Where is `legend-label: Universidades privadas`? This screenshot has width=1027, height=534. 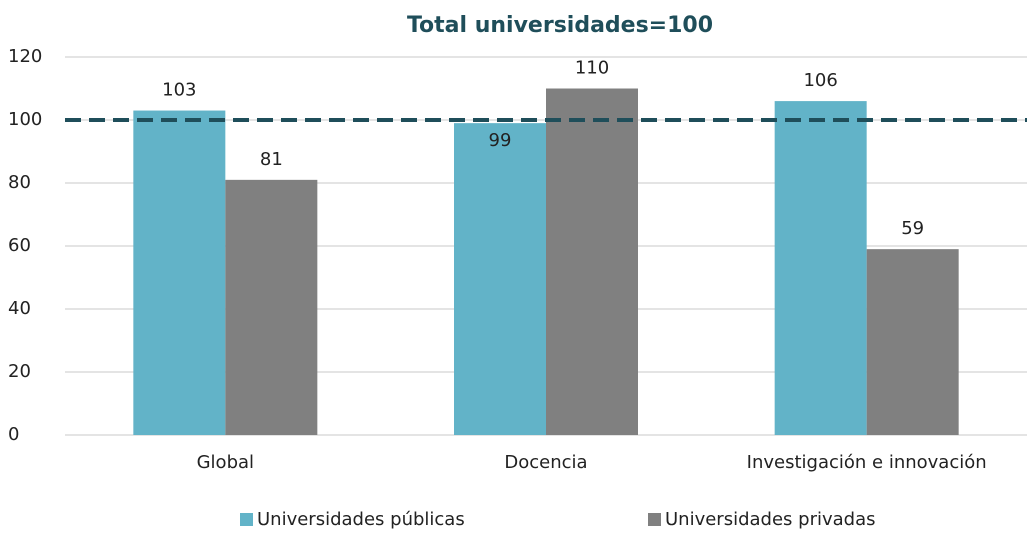 legend-label: Universidades privadas is located at coordinates (770, 519).